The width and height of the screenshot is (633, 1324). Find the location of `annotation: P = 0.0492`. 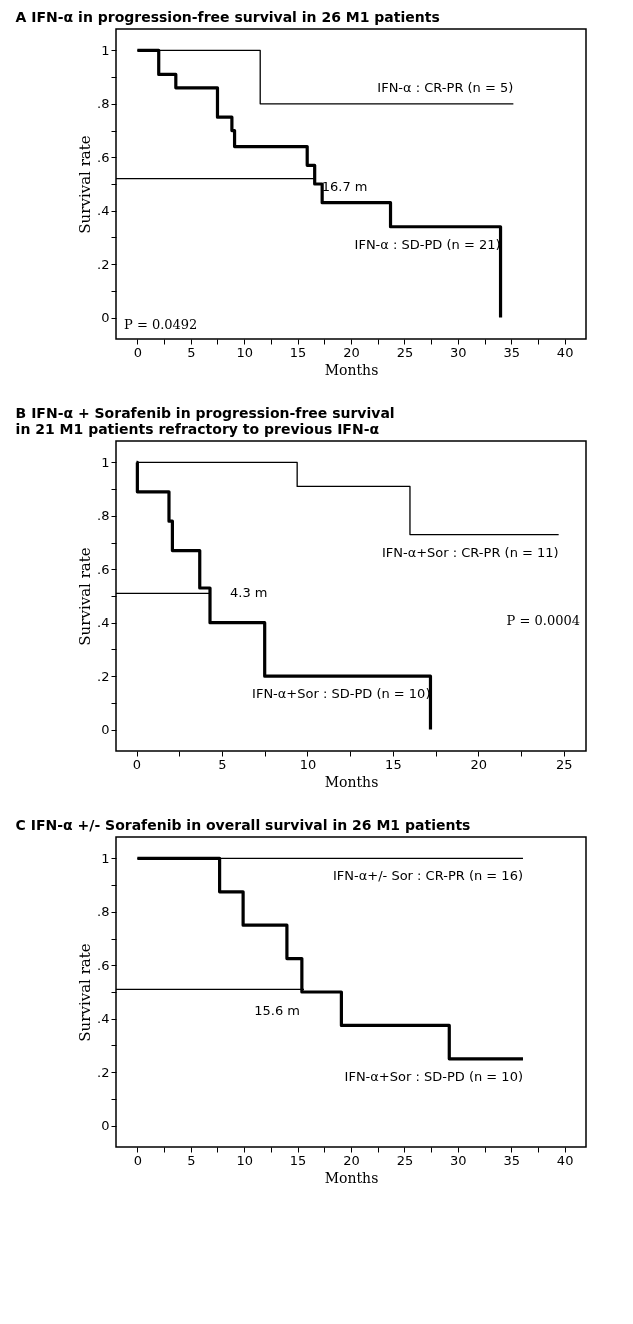

annotation: P = 0.0492 is located at coordinates (161, 324).